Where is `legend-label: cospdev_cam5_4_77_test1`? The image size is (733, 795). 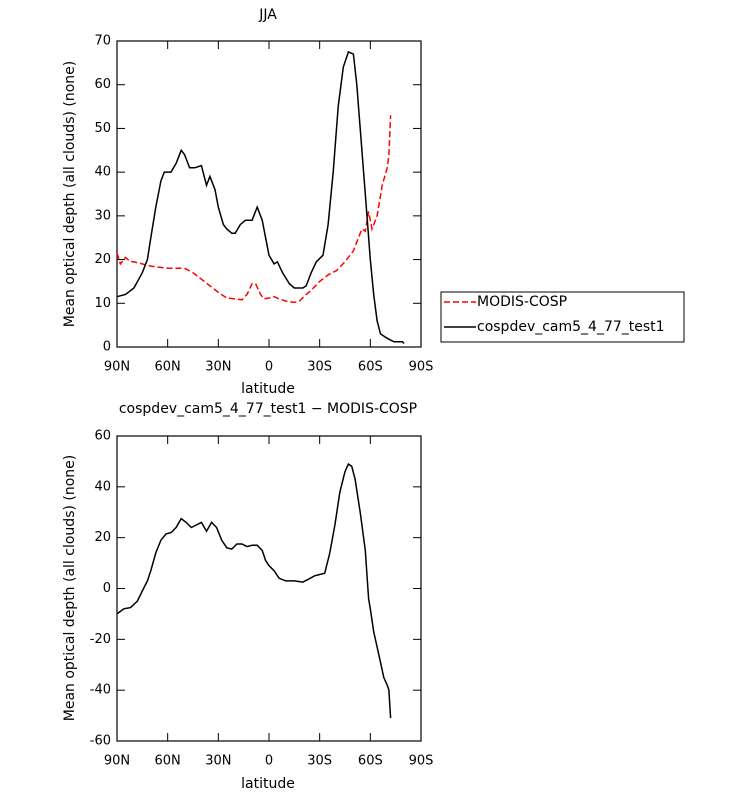
legend-label: cospdev_cam5_4_77_test1 is located at coordinates (571, 327).